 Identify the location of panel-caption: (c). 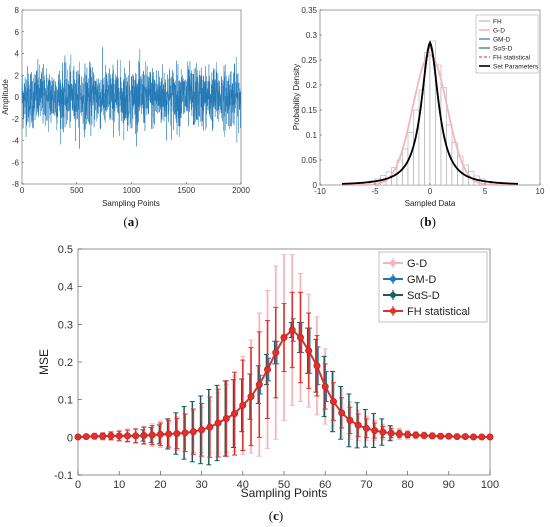
(276, 515).